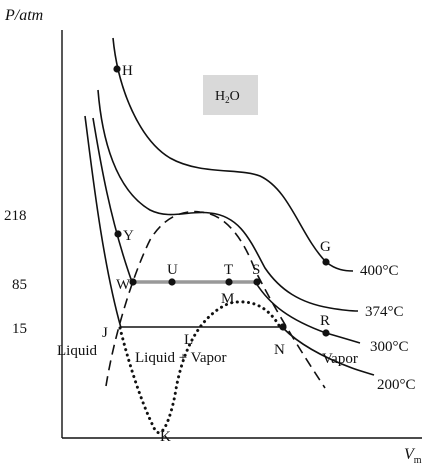 The width and height of the screenshot is (435, 467). What do you see at coordinates (112, 200) in the screenshot?
I see `liquid-branch-mid-curve` at bounding box center [112, 200].